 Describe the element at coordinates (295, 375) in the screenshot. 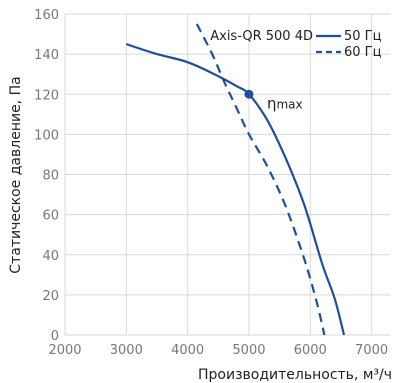

I see `x-axis-label: Производительность, м³/ч` at that location.